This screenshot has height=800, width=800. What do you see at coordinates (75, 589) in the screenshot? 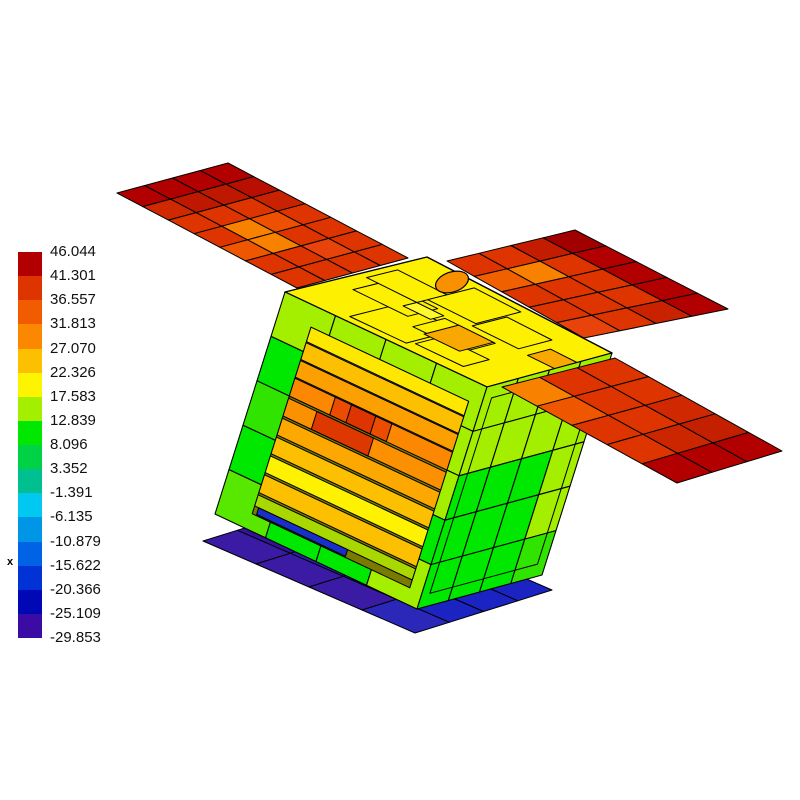
I see `legend-value: -20.366` at bounding box center [75, 589].